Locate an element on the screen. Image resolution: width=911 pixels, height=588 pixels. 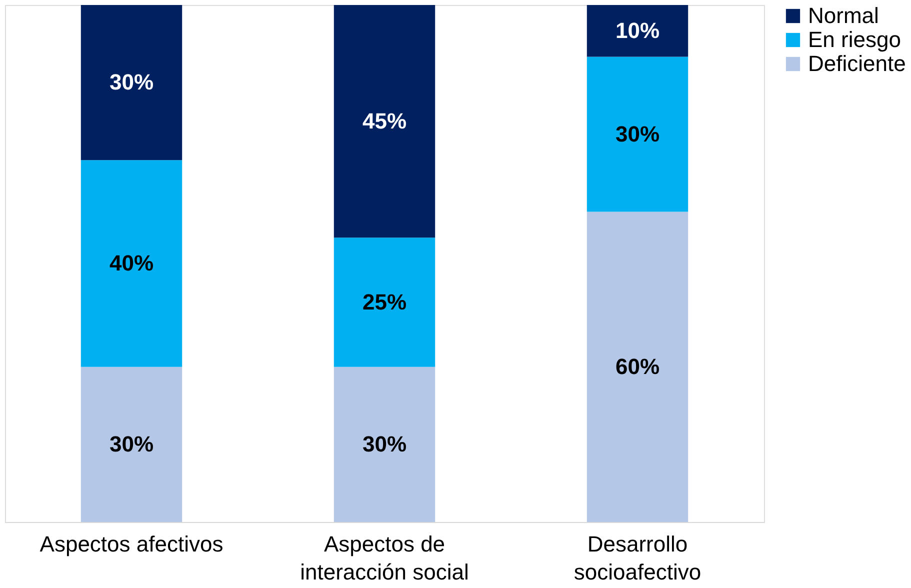
data-label: 60% is located at coordinates (637, 366).